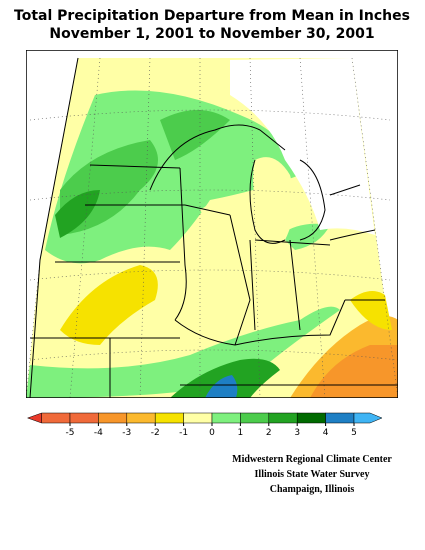  I want to click on credit-line: Illinois State Water Survey, so click(312, 474).